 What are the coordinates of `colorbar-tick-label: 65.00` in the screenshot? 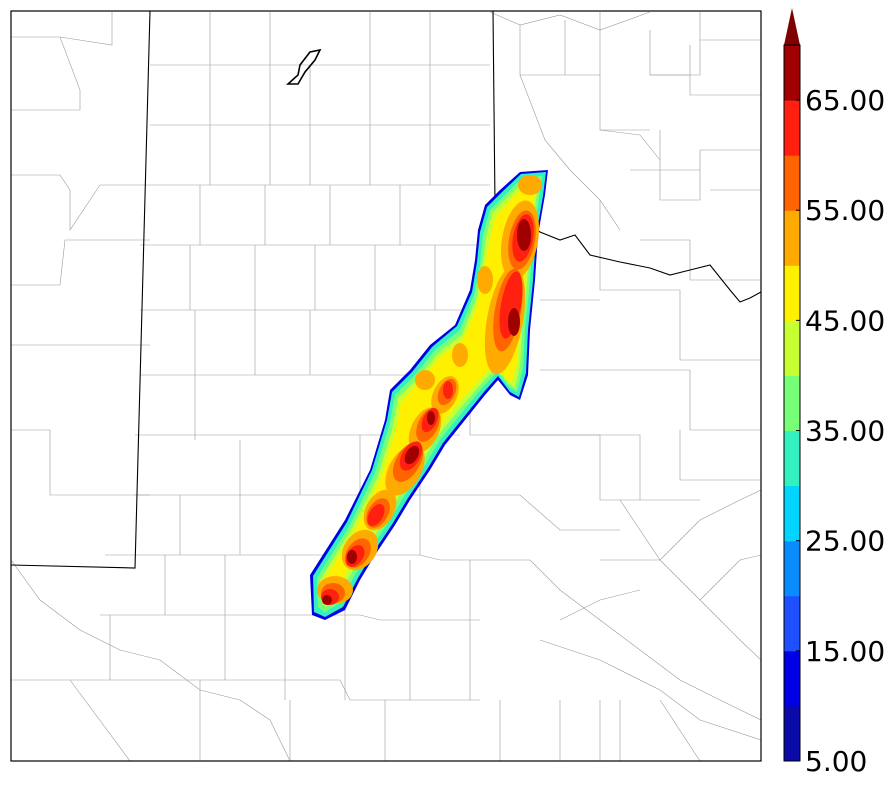 It's located at (845, 100).